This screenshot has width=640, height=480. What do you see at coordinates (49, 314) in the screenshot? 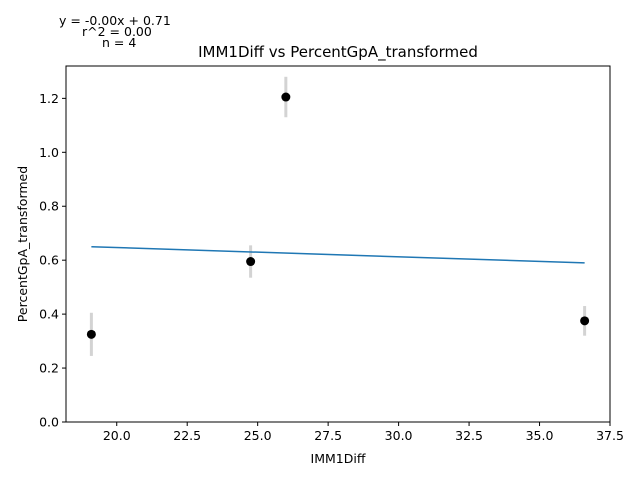
I see `y-tick-label: 0.4` at bounding box center [49, 314].